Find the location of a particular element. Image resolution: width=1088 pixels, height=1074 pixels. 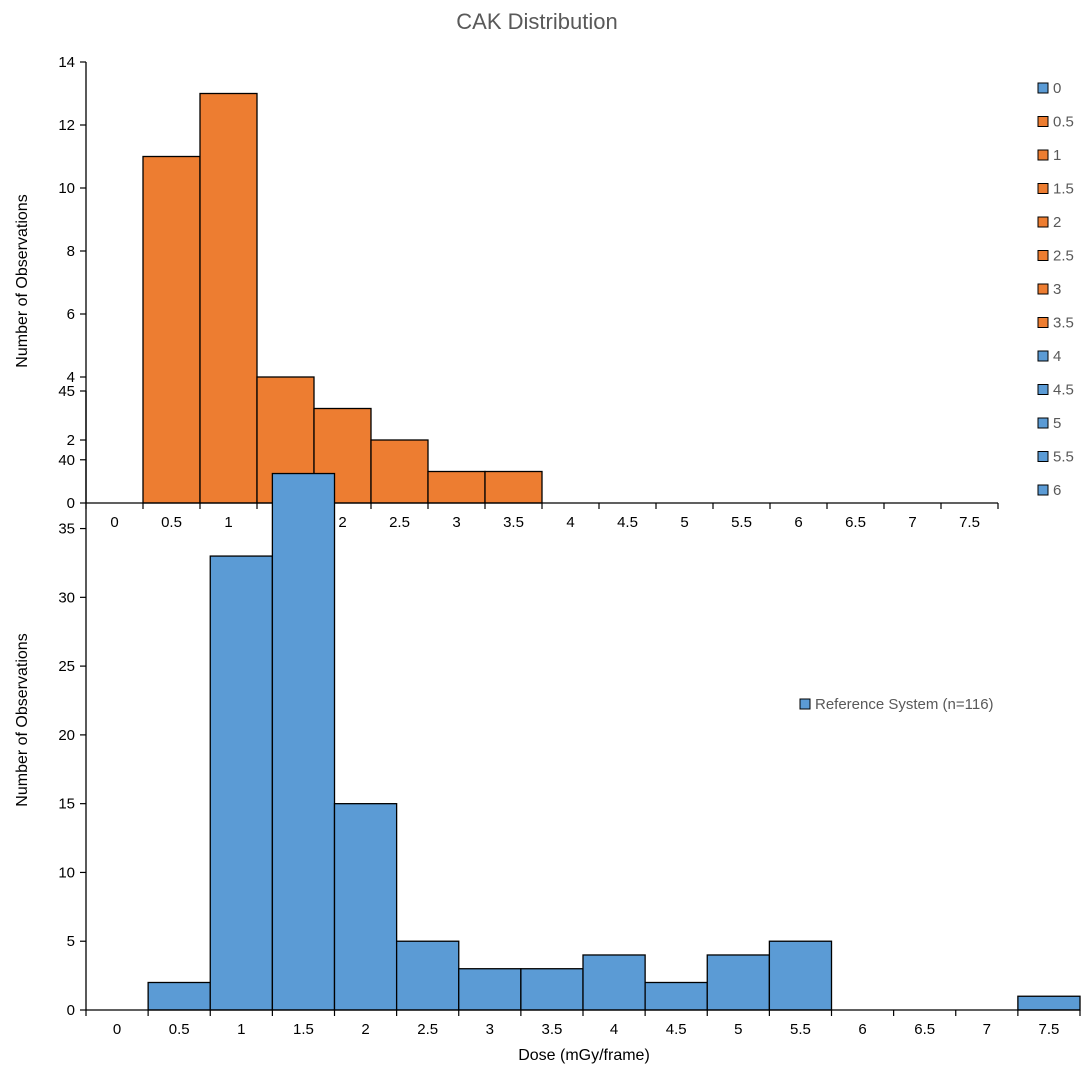

legend-label: 6 is located at coordinates (1057, 490).